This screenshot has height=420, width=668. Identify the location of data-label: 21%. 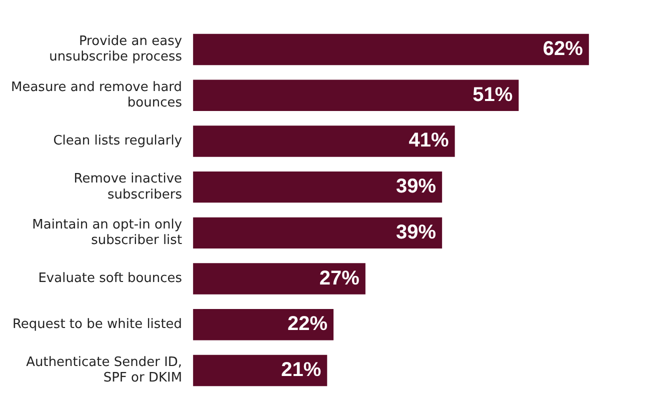
(301, 369).